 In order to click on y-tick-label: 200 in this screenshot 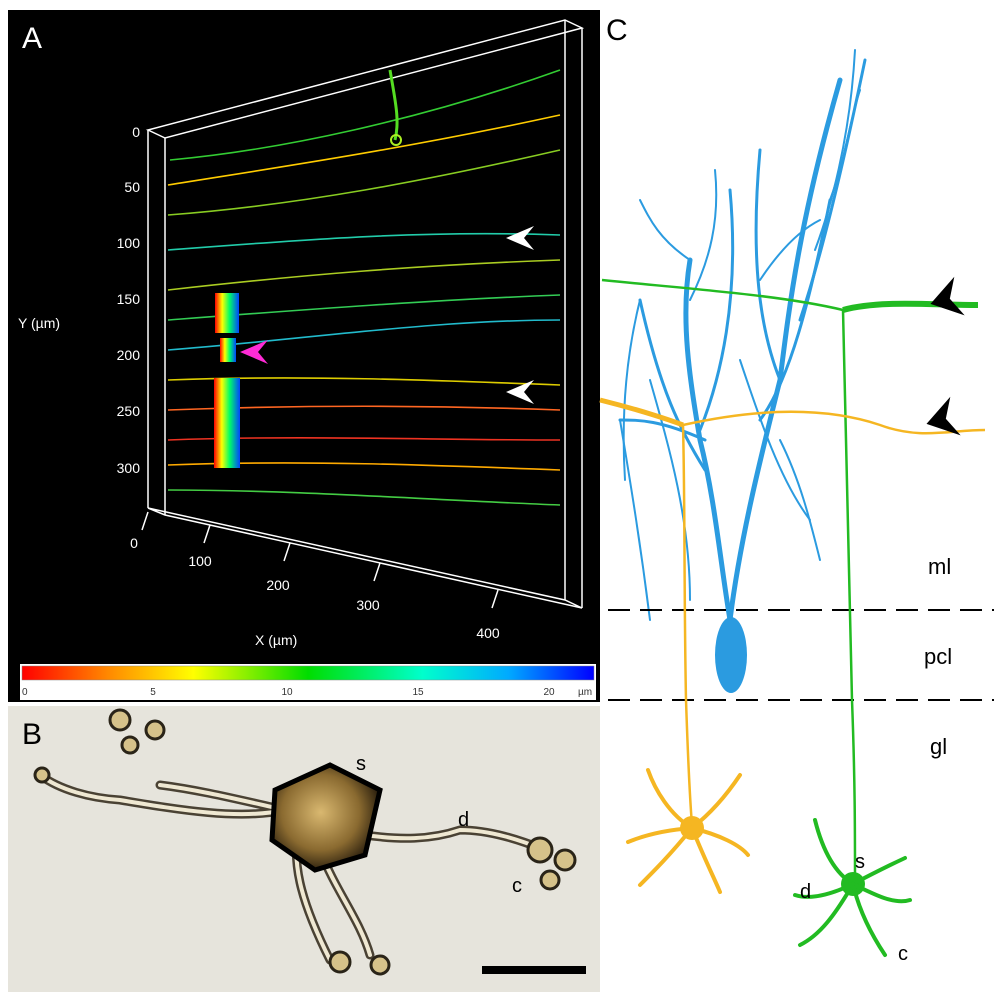, I will do `click(129, 355)`.